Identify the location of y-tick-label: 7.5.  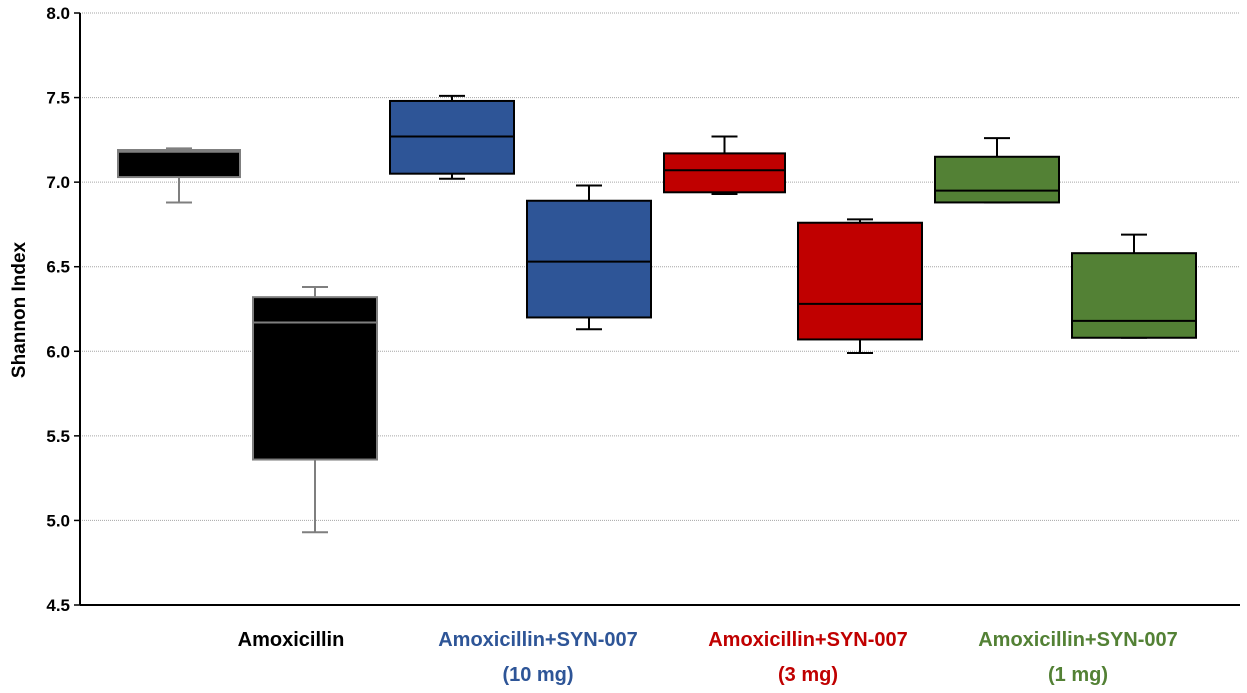
(58, 98).